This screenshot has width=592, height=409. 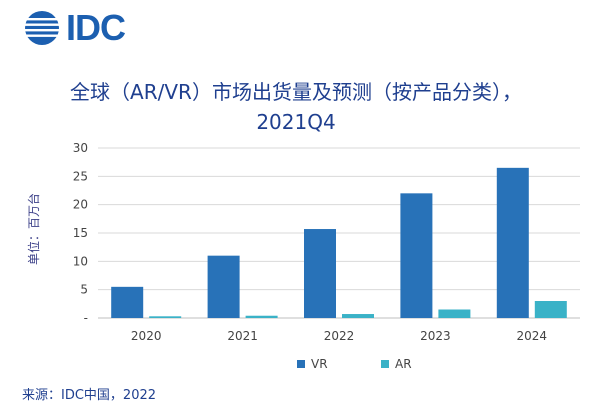 What do you see at coordinates (146, 336) in the screenshot?
I see `x-tick-label: 2020` at bounding box center [146, 336].